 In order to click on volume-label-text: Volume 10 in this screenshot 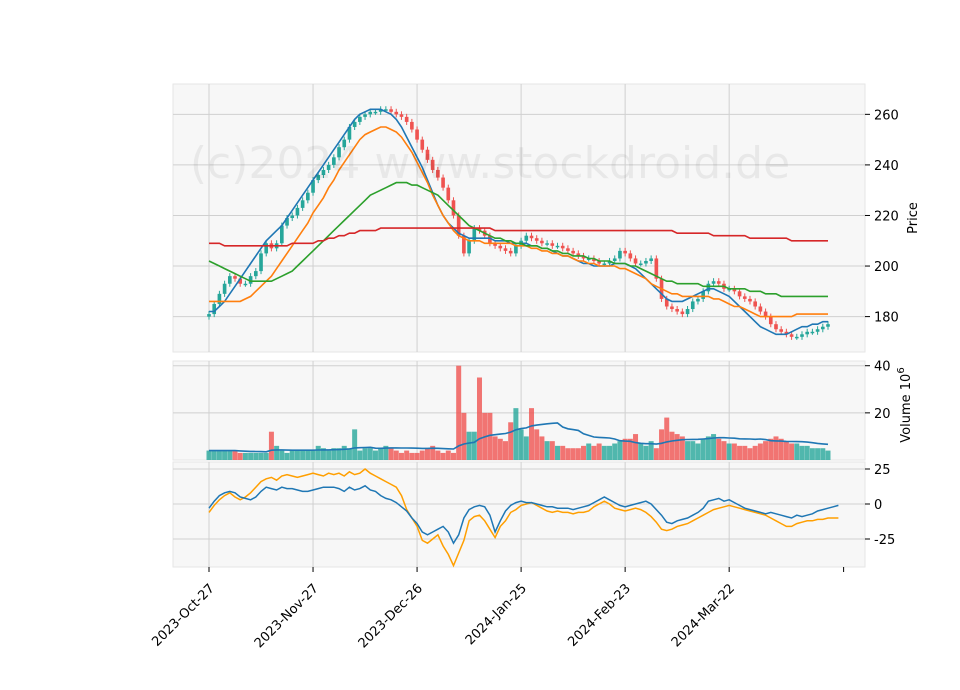, I will do `click(906, 408)`.